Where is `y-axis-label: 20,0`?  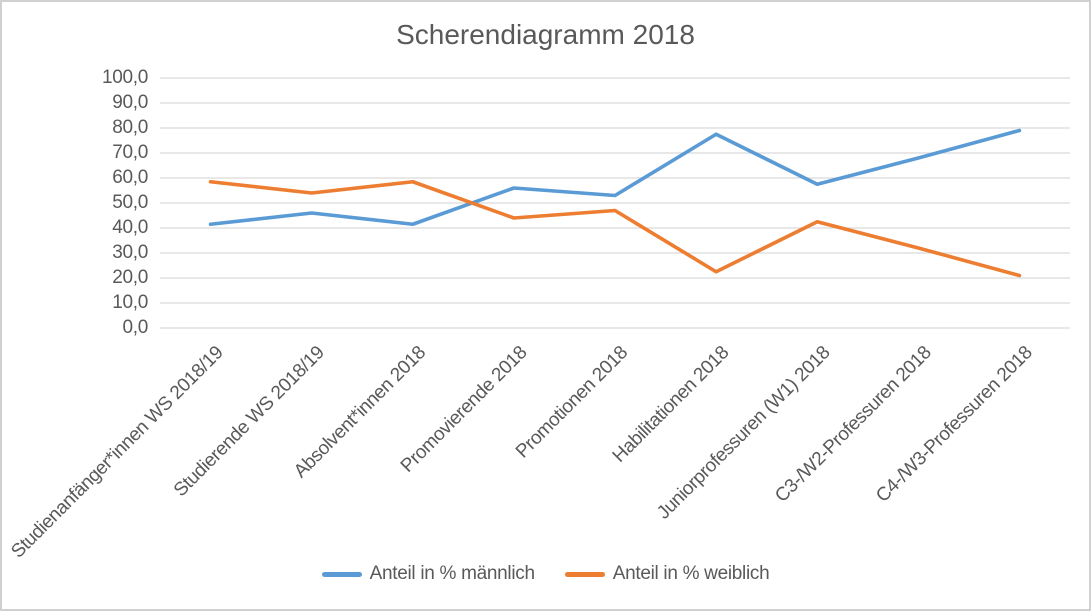
y-axis-label: 20,0 is located at coordinates (130, 277).